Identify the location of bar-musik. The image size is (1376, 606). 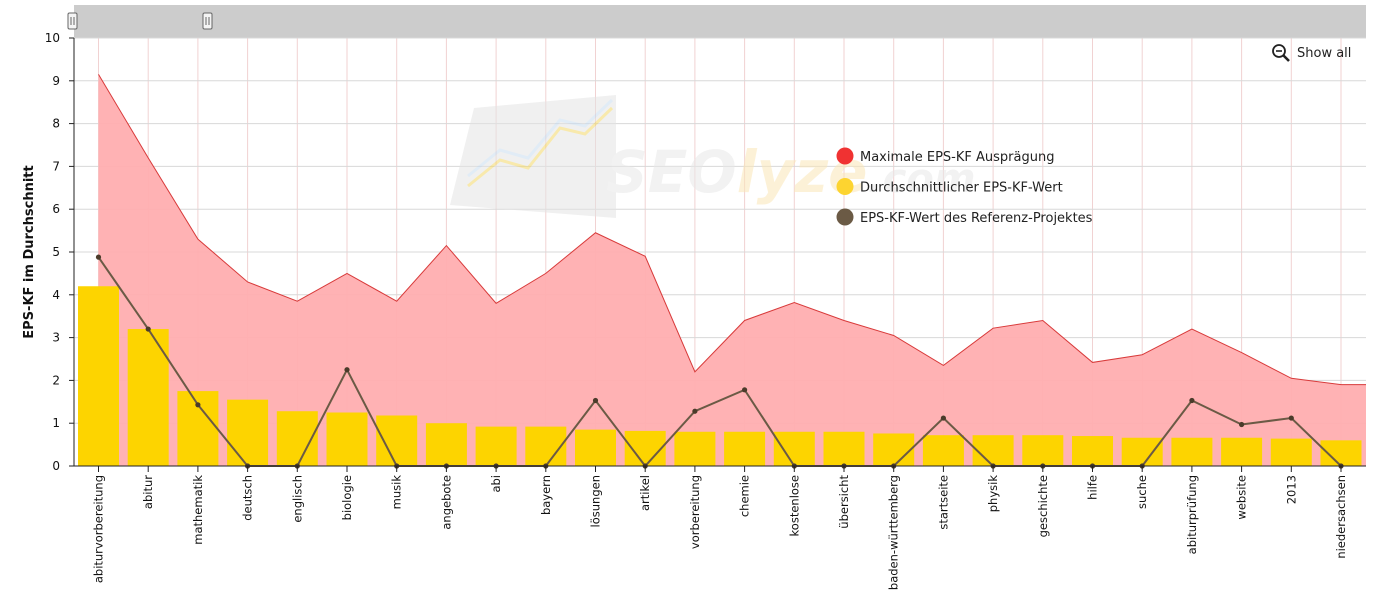
(397, 440).